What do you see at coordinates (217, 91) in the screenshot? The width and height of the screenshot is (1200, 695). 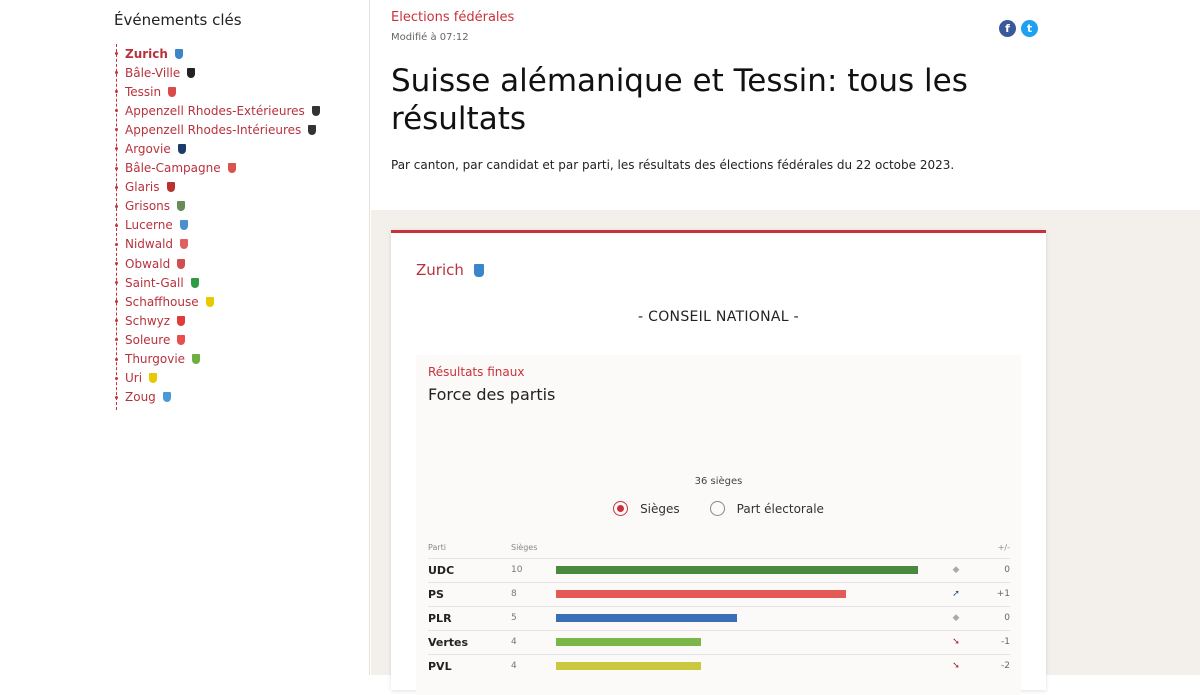 I see `sidebar-item: Tessin` at bounding box center [217, 91].